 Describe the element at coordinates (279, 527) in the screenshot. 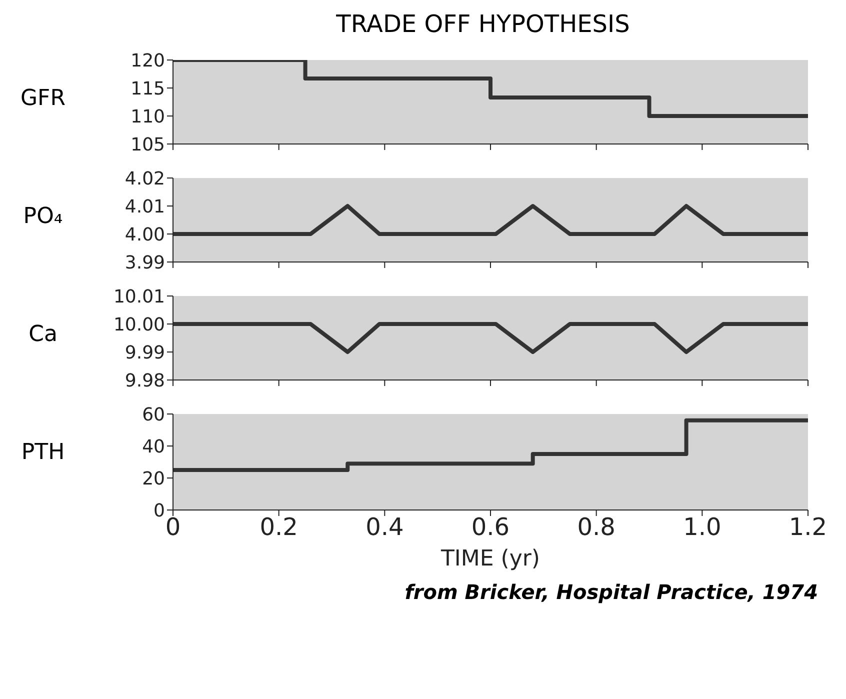

I see `x-tick-label: 0.2` at that location.